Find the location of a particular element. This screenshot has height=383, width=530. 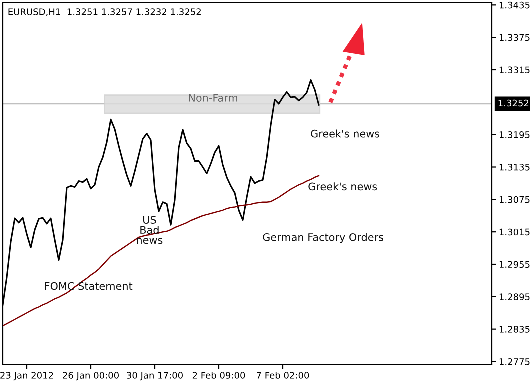

y-tick-label: 1.2955 is located at coordinates (515, 264).